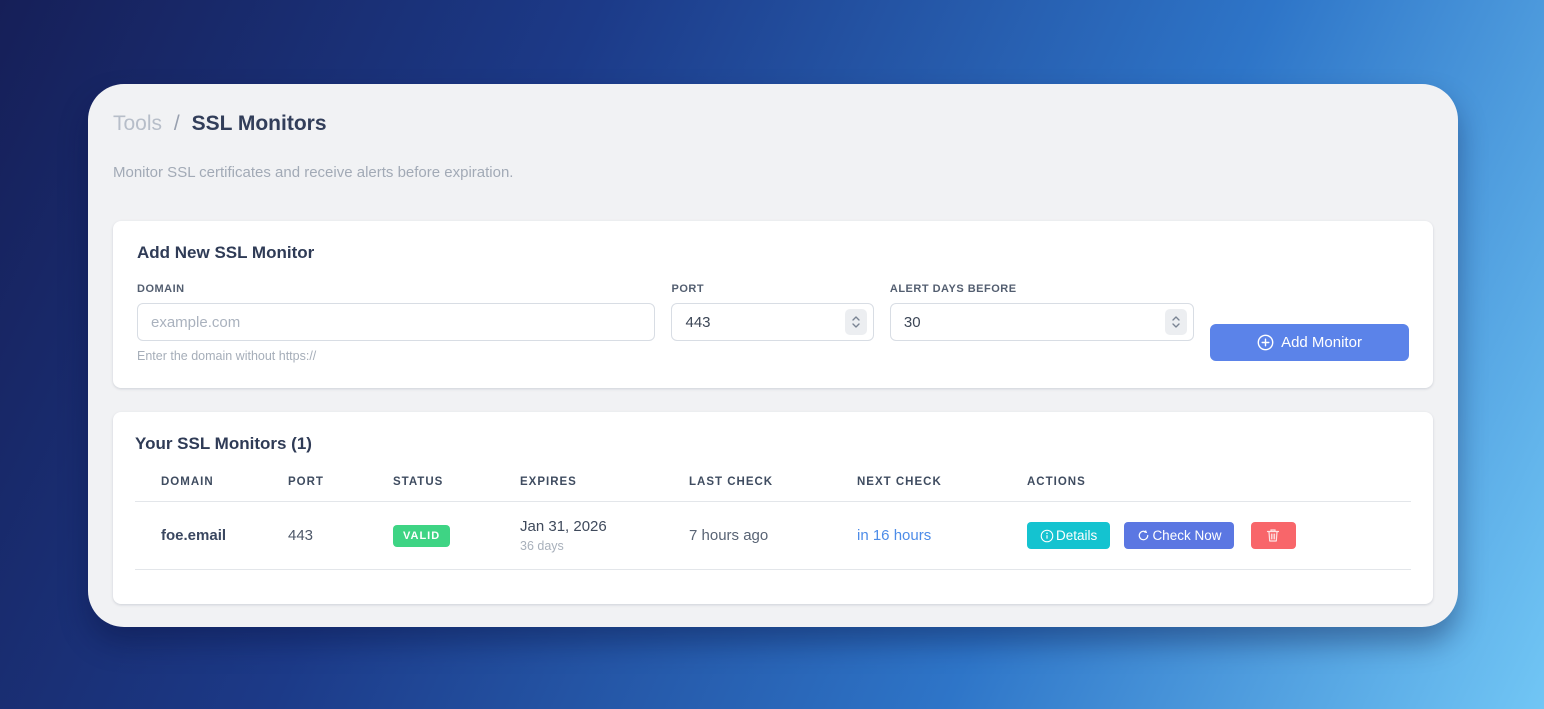  I want to click on port-label: PORT, so click(688, 289).